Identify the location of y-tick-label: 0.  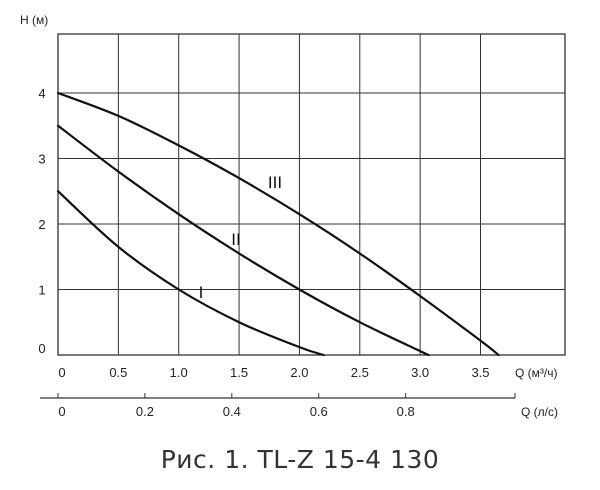
(41, 348).